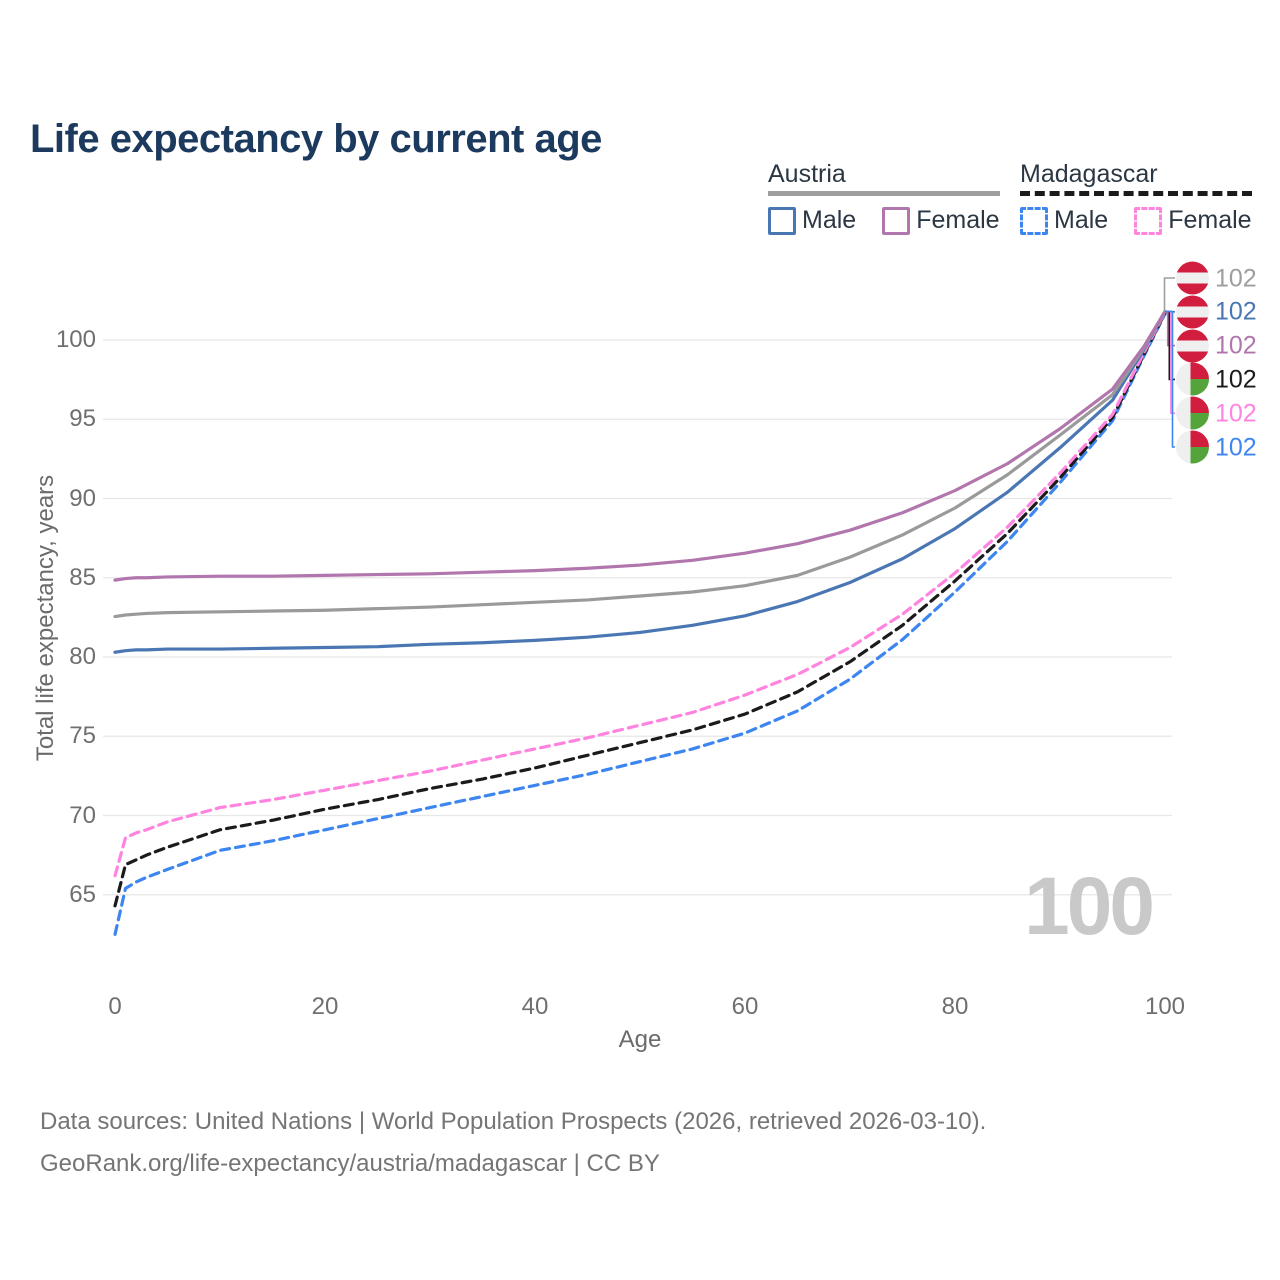  What do you see at coordinates (82, 656) in the screenshot?
I see `y-tick-label-80: 80` at bounding box center [82, 656].